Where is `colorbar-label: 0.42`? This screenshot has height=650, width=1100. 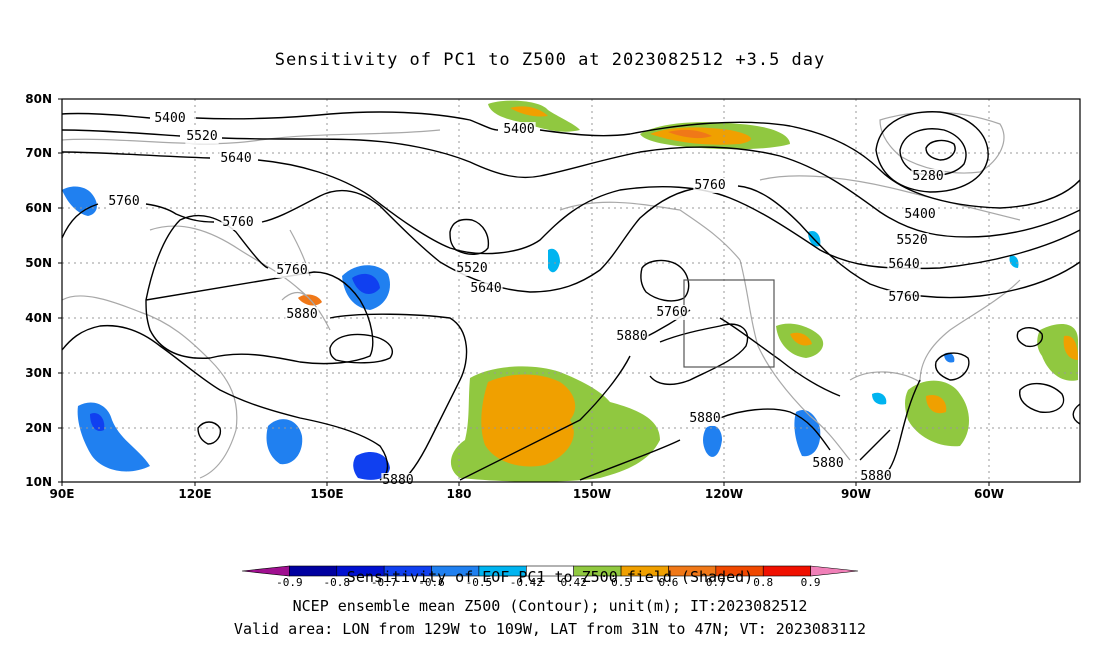 colorbar-label: 0.42 is located at coordinates (573, 582).